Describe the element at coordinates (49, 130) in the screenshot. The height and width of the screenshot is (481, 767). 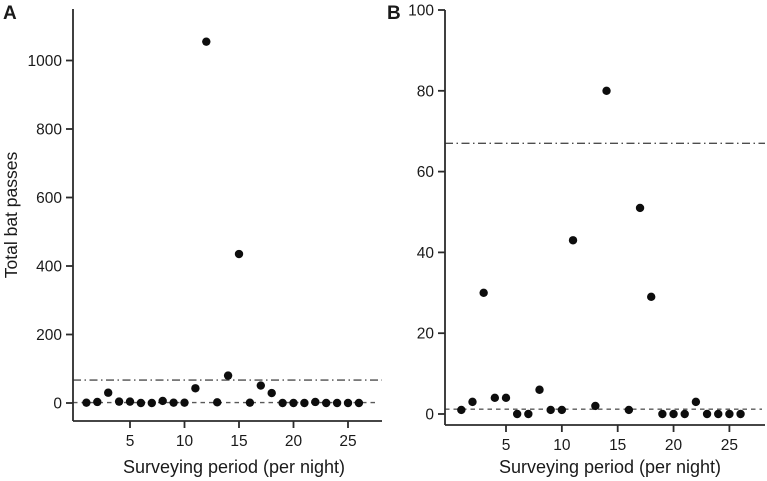
I see `y-tick-label: 800` at that location.